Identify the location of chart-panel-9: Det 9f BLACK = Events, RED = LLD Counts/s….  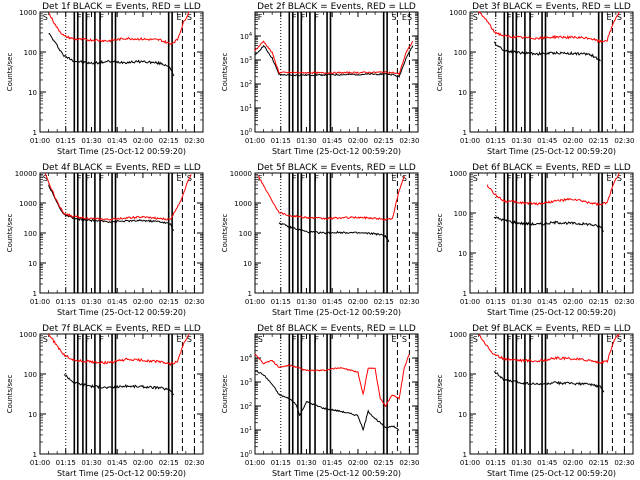
(535, 401).